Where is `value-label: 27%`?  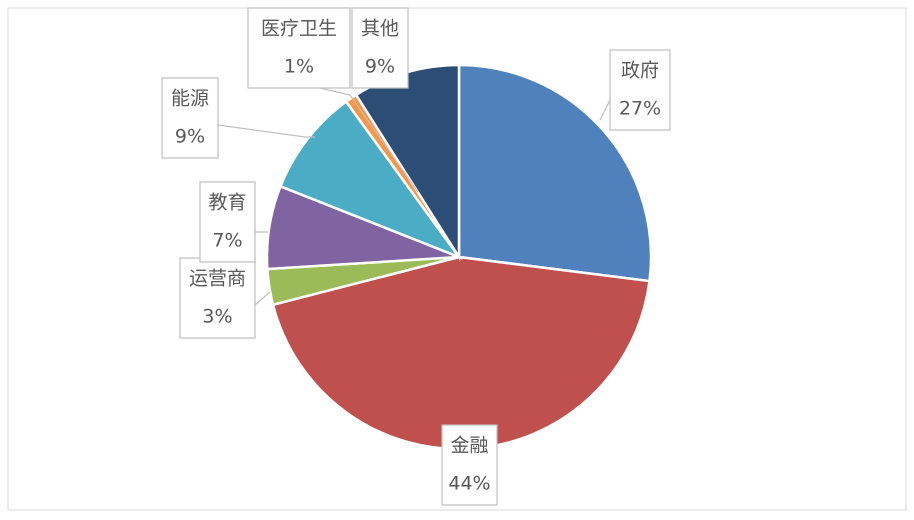
value-label: 27% is located at coordinates (640, 109).